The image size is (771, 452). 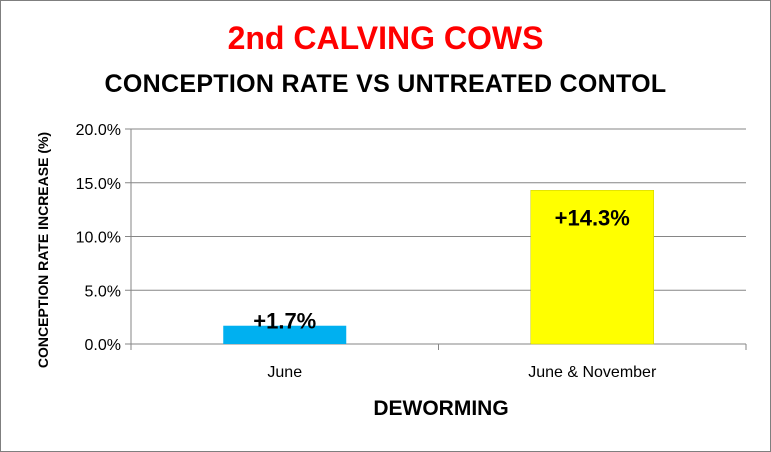 I want to click on data-label: +14.3%, so click(x=592, y=217).